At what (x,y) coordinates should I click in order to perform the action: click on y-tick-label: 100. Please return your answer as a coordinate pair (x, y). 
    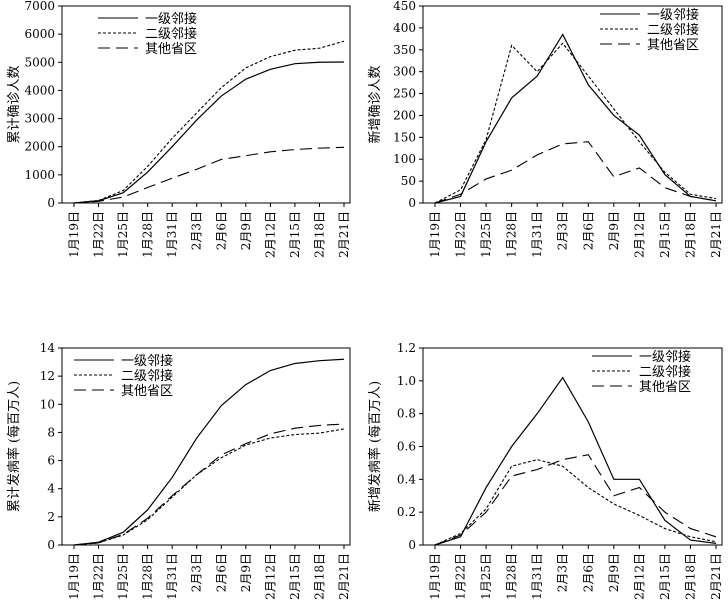
    Looking at the image, I should click on (404, 159).